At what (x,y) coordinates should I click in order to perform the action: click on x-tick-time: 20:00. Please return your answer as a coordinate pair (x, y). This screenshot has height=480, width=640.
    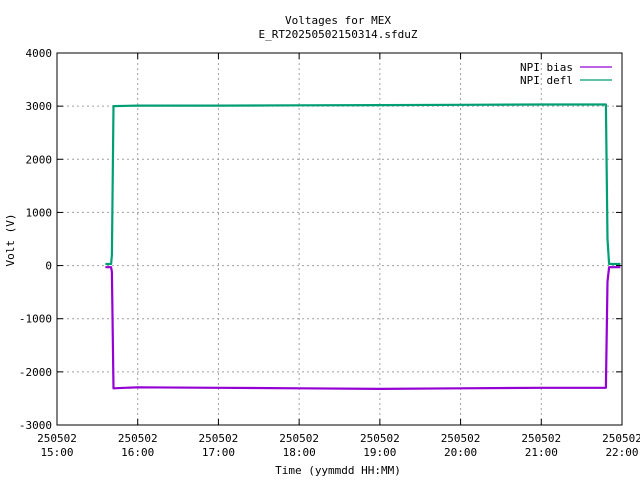
    Looking at the image, I should click on (460, 452).